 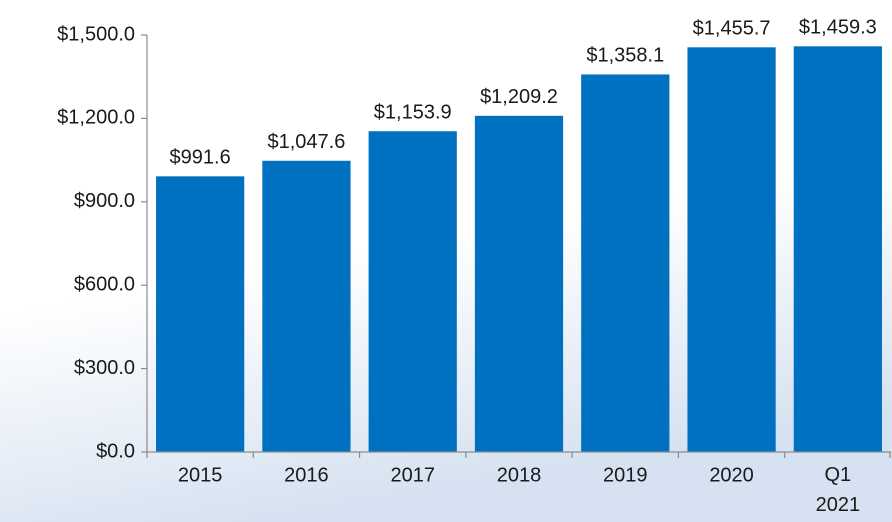 What do you see at coordinates (115, 451) in the screenshot?
I see `y-tick-label: $0.0` at bounding box center [115, 451].